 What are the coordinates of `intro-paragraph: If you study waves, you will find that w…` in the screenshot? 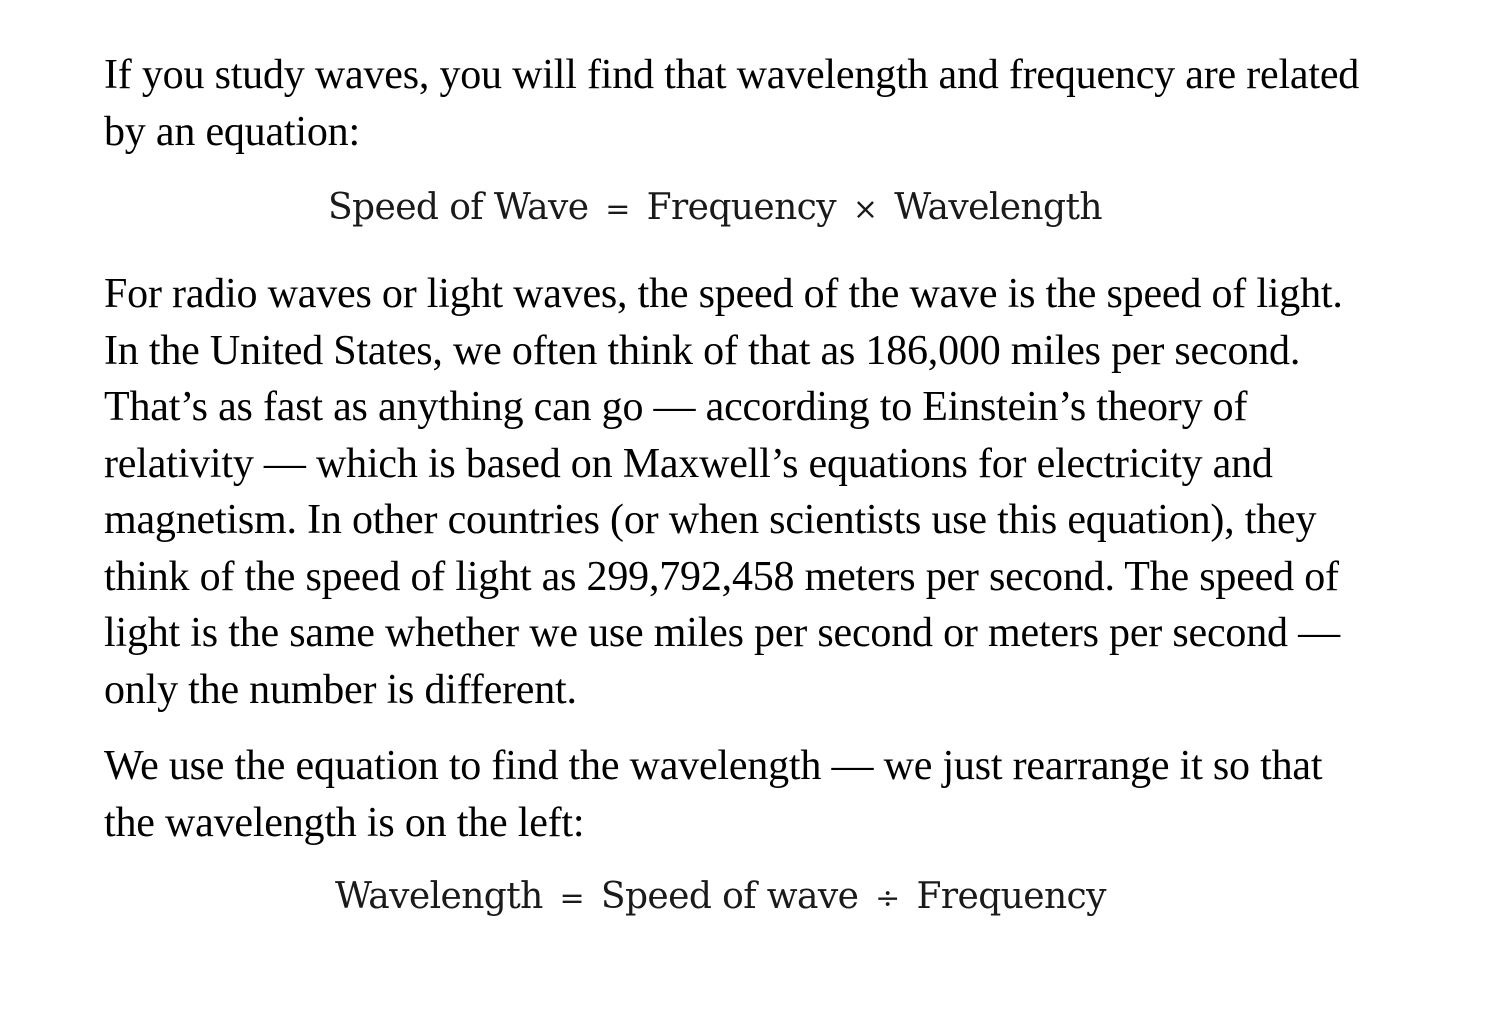 It's located at (732, 103).